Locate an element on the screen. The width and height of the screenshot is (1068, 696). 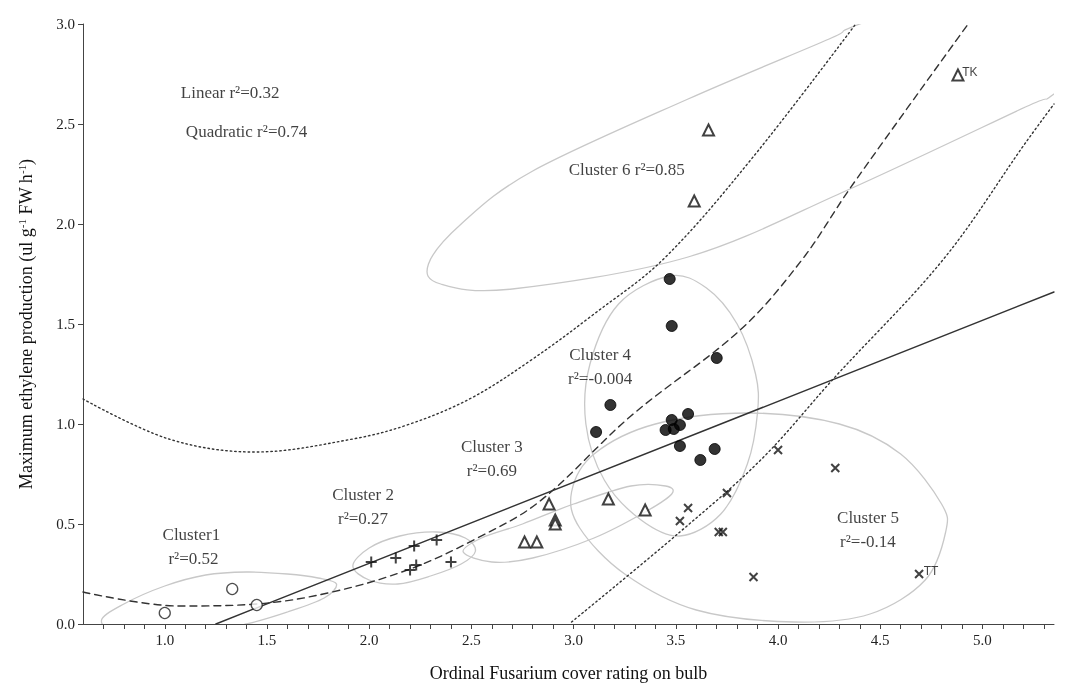
y-tick-label: 3.0 is located at coordinates (65, 24).